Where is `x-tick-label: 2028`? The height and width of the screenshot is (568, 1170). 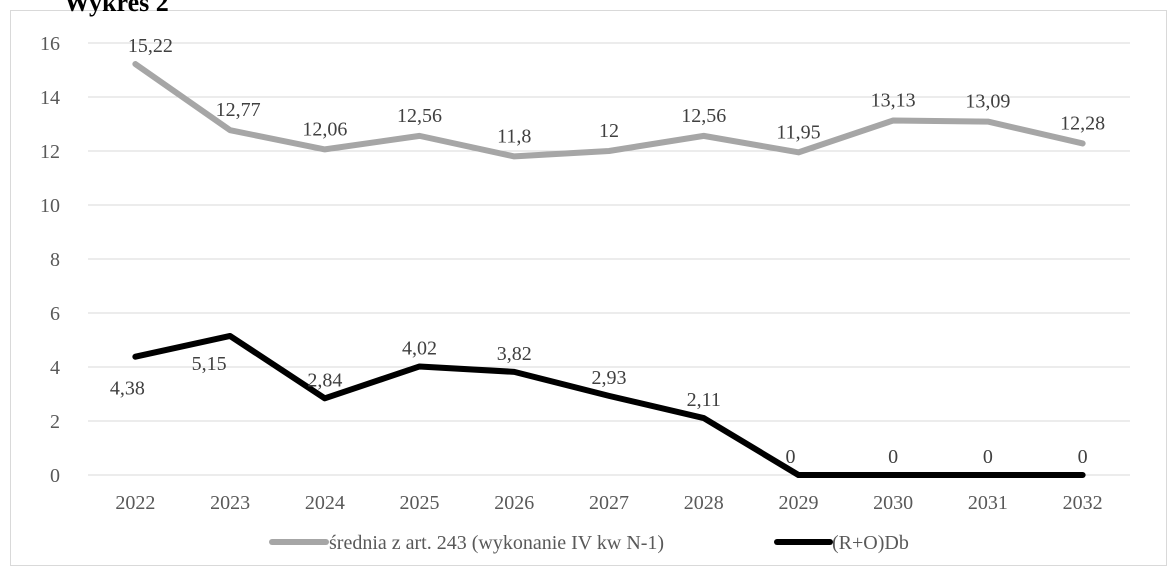 x-tick-label: 2028 is located at coordinates (704, 503).